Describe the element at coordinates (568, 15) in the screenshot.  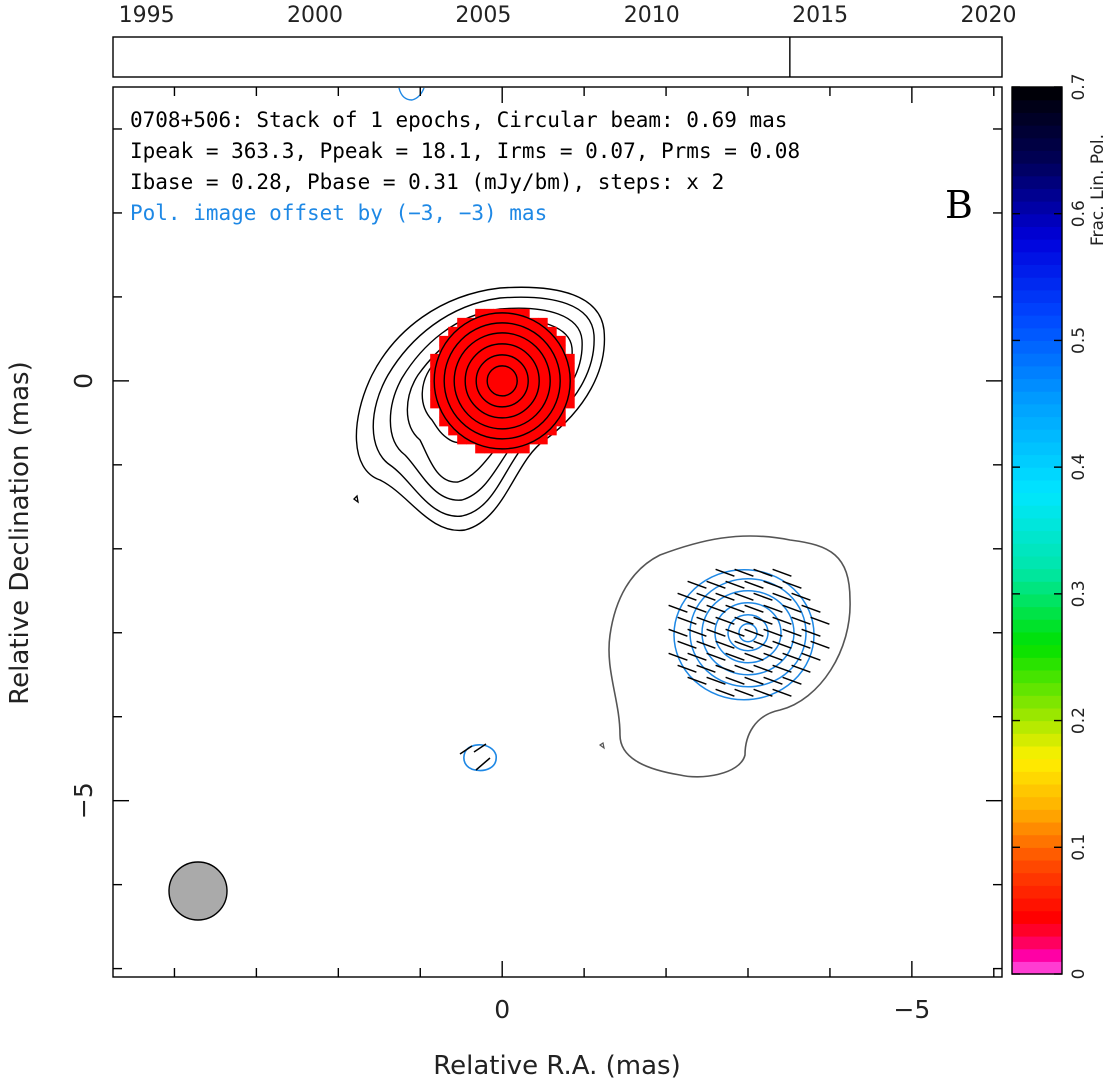
I see `timeline-year-labels: 1995 2000 2005 2010 2015 2020` at that location.